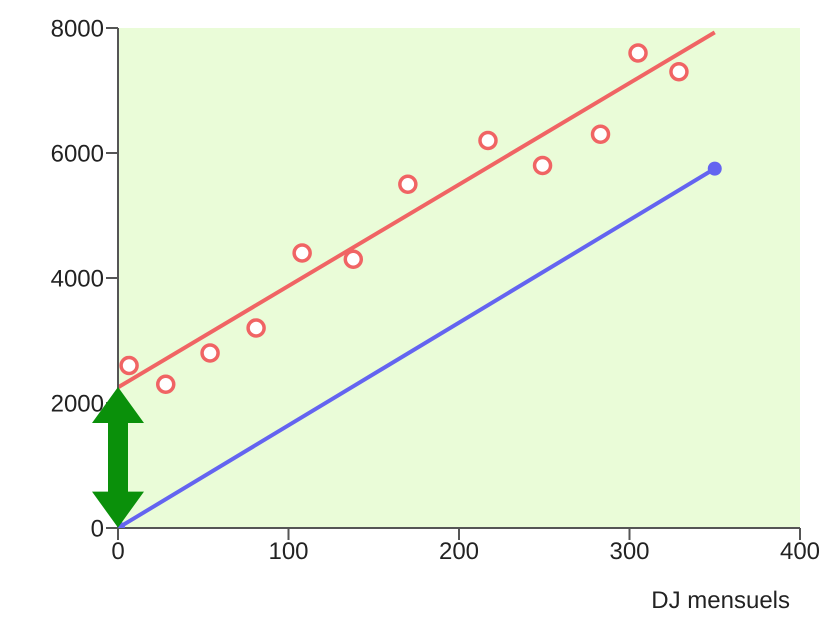  What do you see at coordinates (800, 552) in the screenshot?
I see `x-tick-label: 400` at bounding box center [800, 552].